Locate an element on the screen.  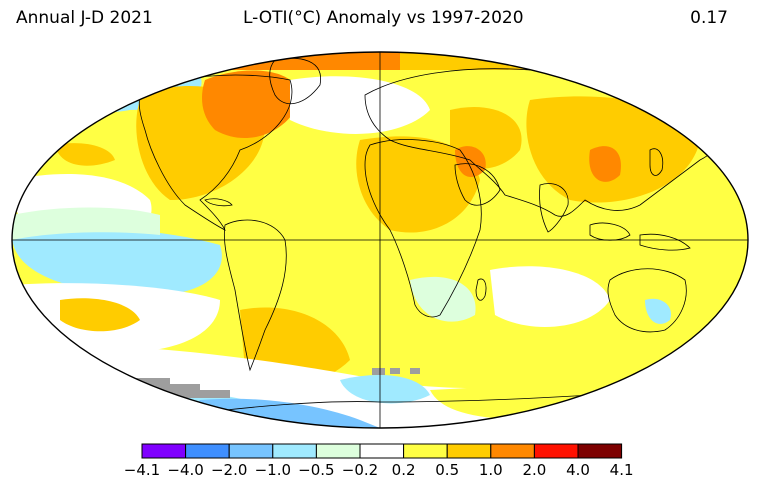
legend-tick-label: 0.2 is located at coordinates (404, 470).